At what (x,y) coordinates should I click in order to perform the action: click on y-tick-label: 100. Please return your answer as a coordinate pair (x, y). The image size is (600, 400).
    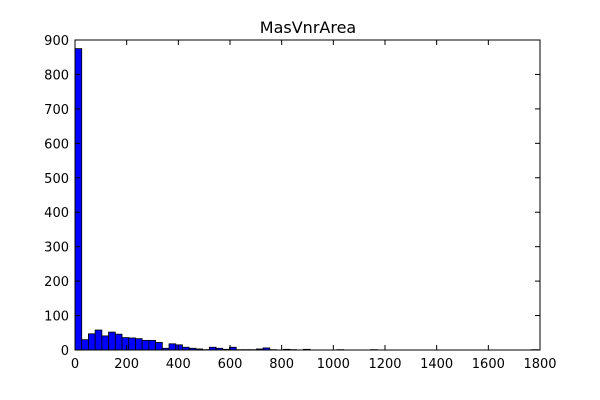
    Looking at the image, I should click on (56, 317).